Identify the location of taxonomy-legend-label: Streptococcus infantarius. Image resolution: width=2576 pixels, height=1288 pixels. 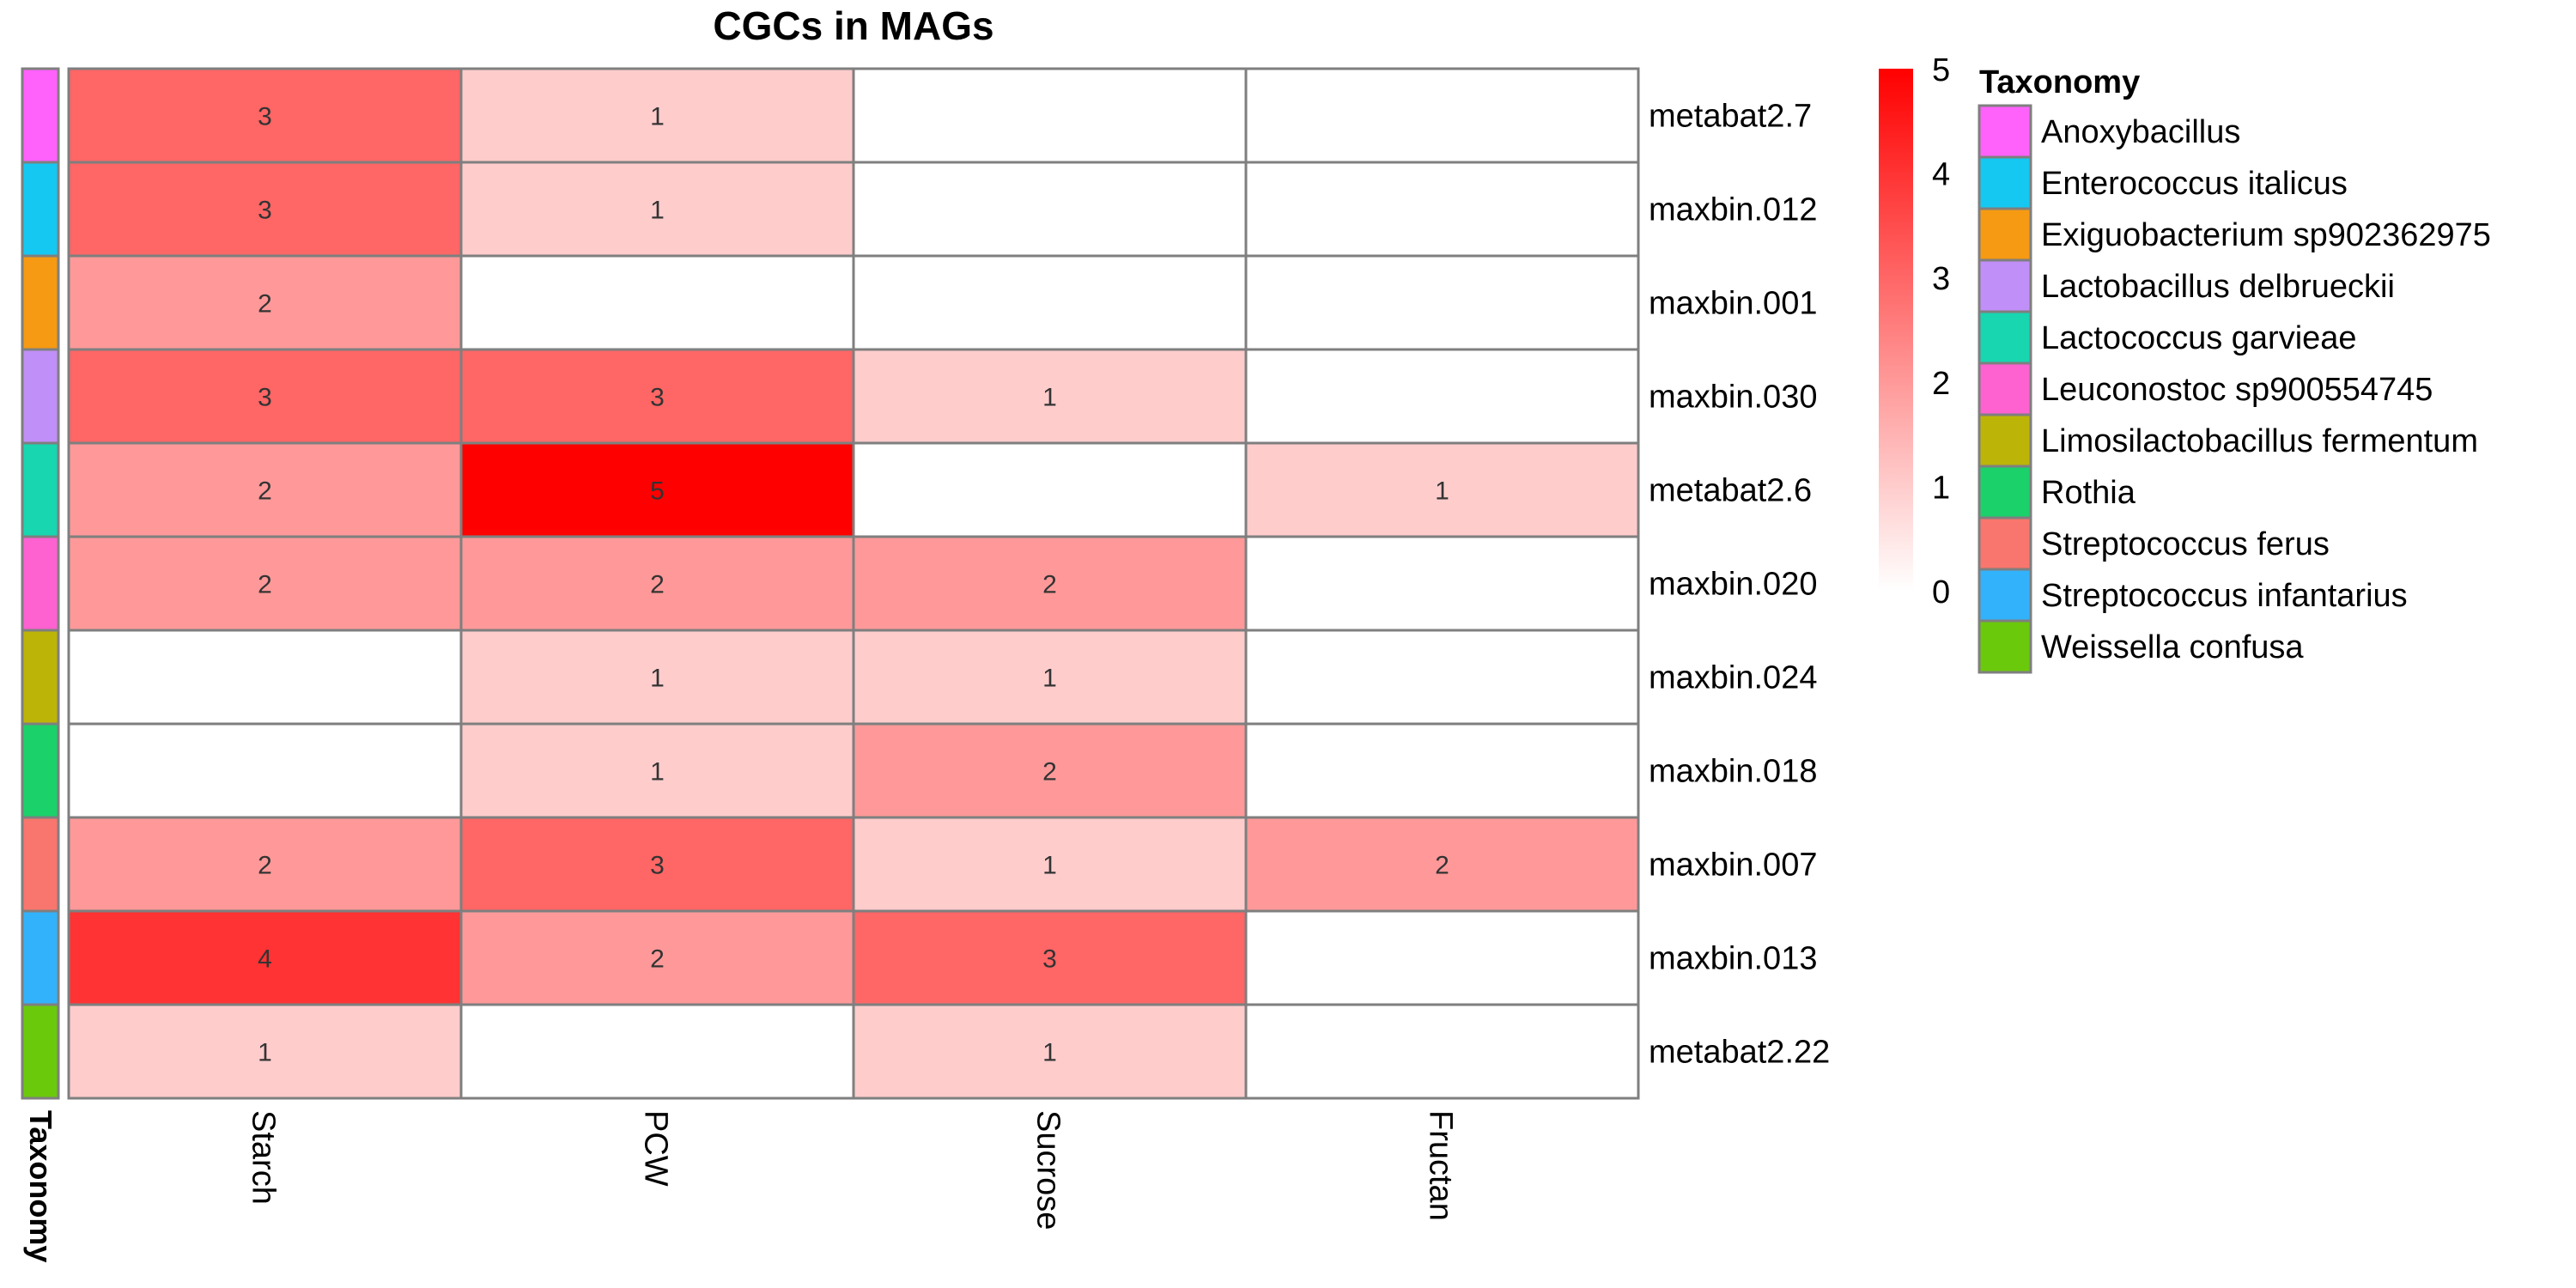
(2224, 596).